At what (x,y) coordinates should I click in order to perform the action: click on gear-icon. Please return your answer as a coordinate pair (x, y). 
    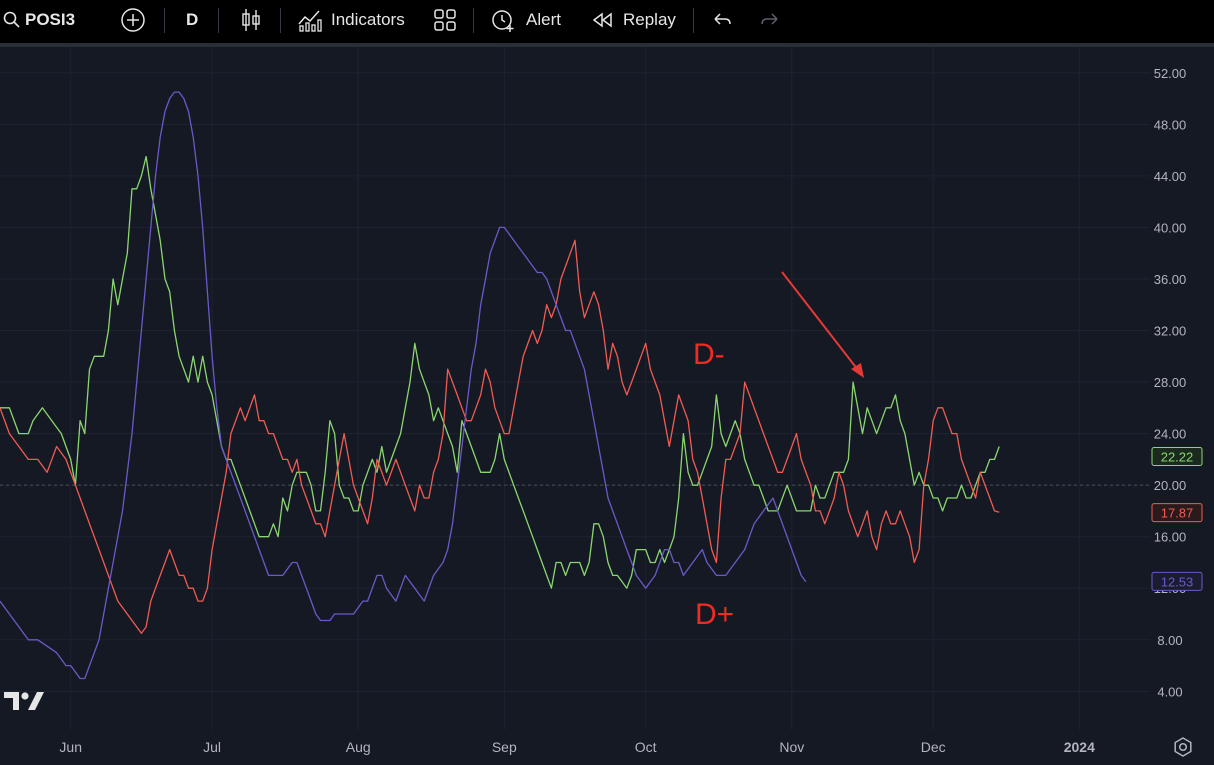
    Looking at the image, I should click on (1183, 749).